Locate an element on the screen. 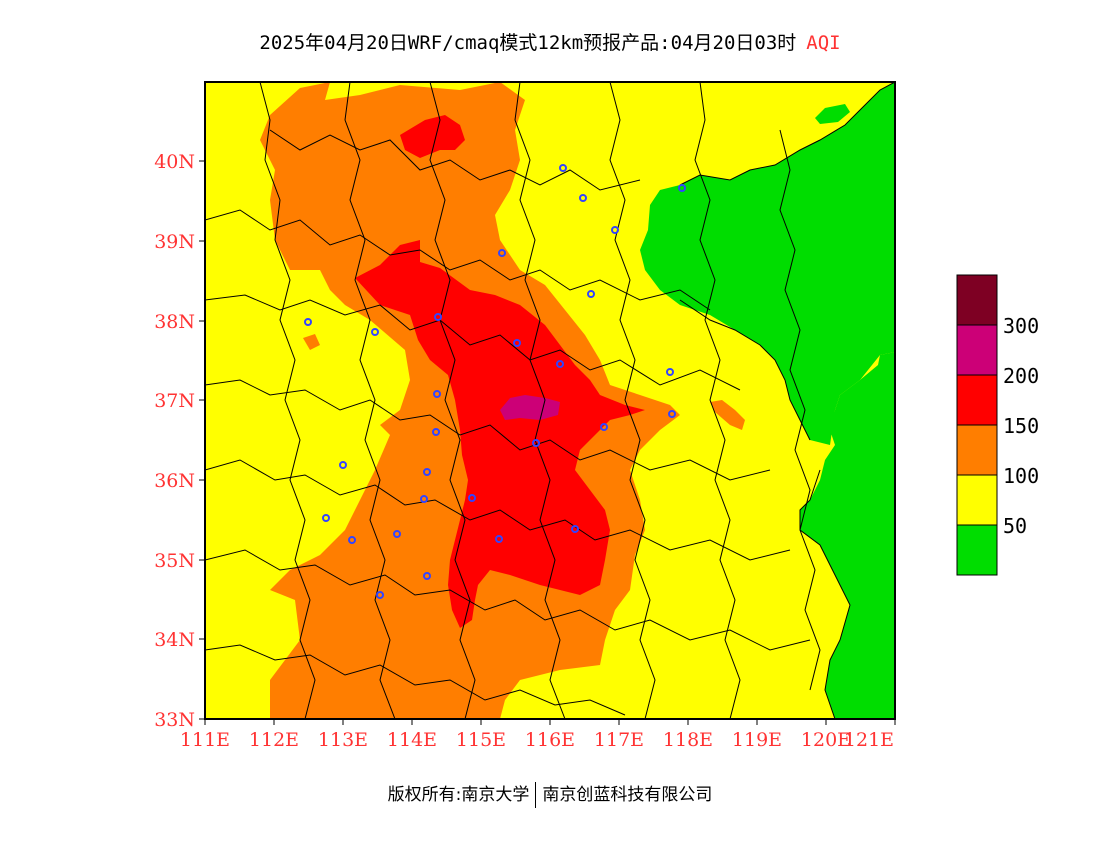 The image size is (1100, 850). title-variable: AQI is located at coordinates (823, 43).